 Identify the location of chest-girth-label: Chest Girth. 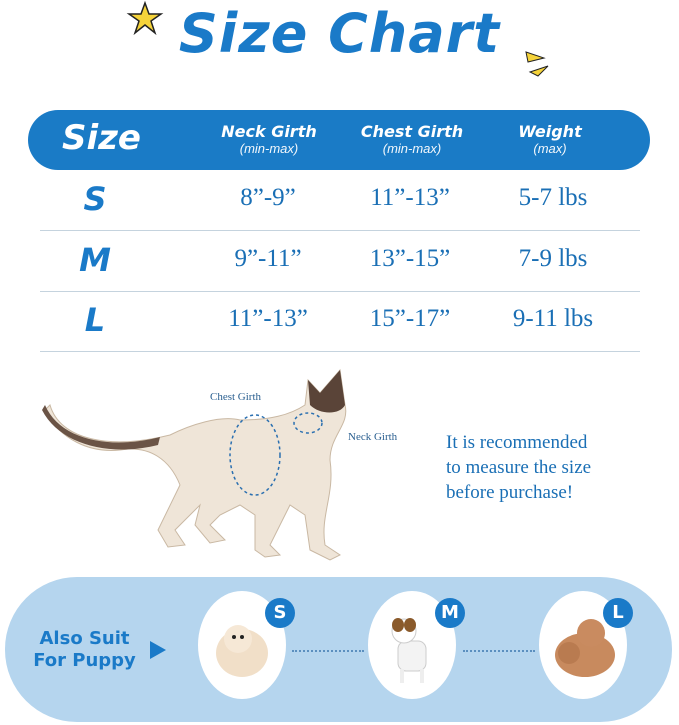
(236, 397).